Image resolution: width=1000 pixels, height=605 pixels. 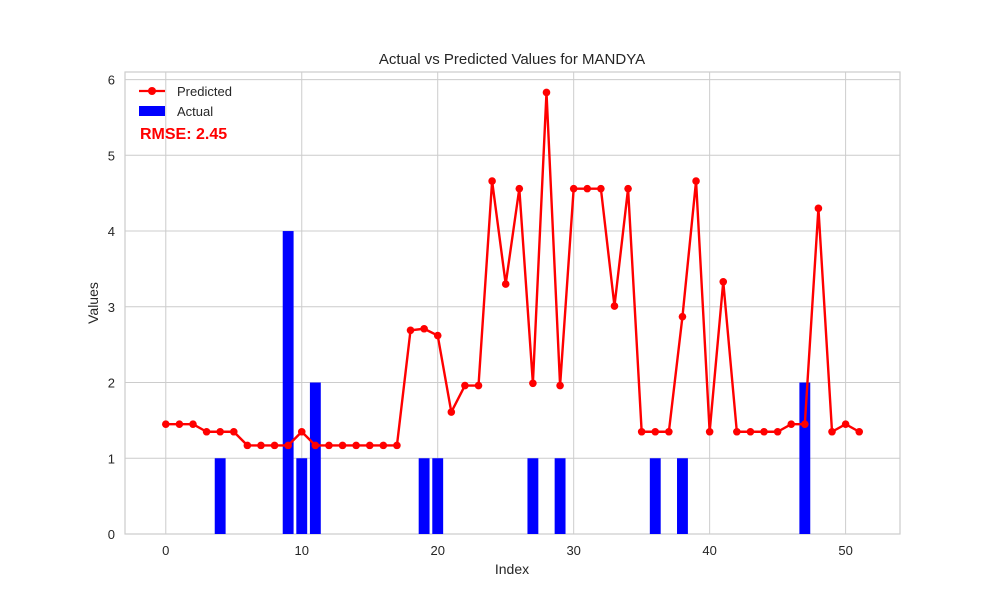 What do you see at coordinates (93, 303) in the screenshot?
I see `y-axis-label: Values` at bounding box center [93, 303].